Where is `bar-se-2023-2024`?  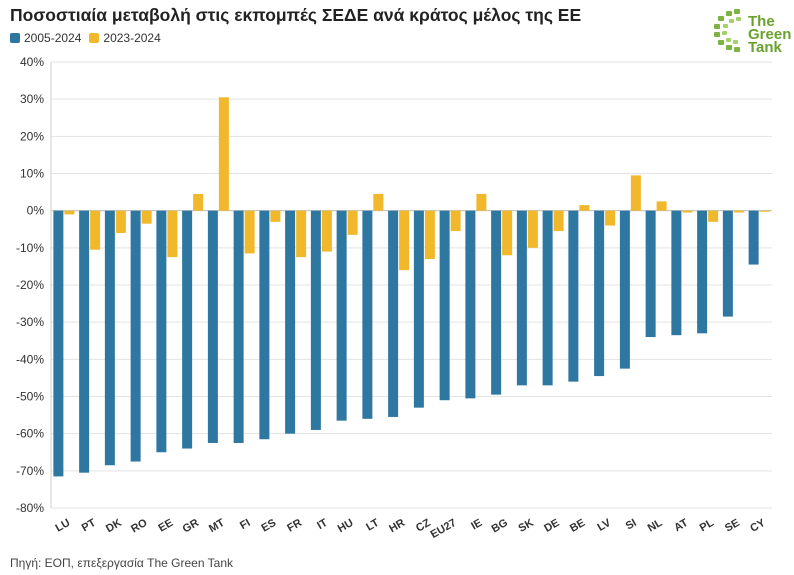
bar-se-2023-2024 is located at coordinates (738, 211).